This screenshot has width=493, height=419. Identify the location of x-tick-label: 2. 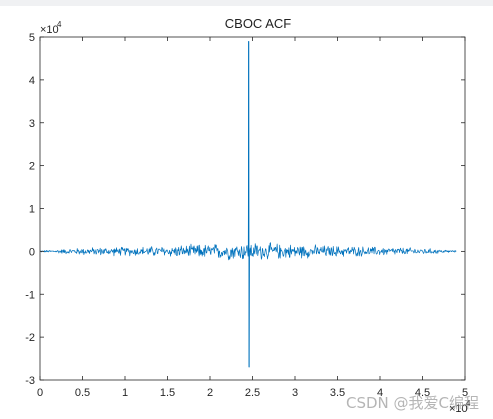
(210, 393).